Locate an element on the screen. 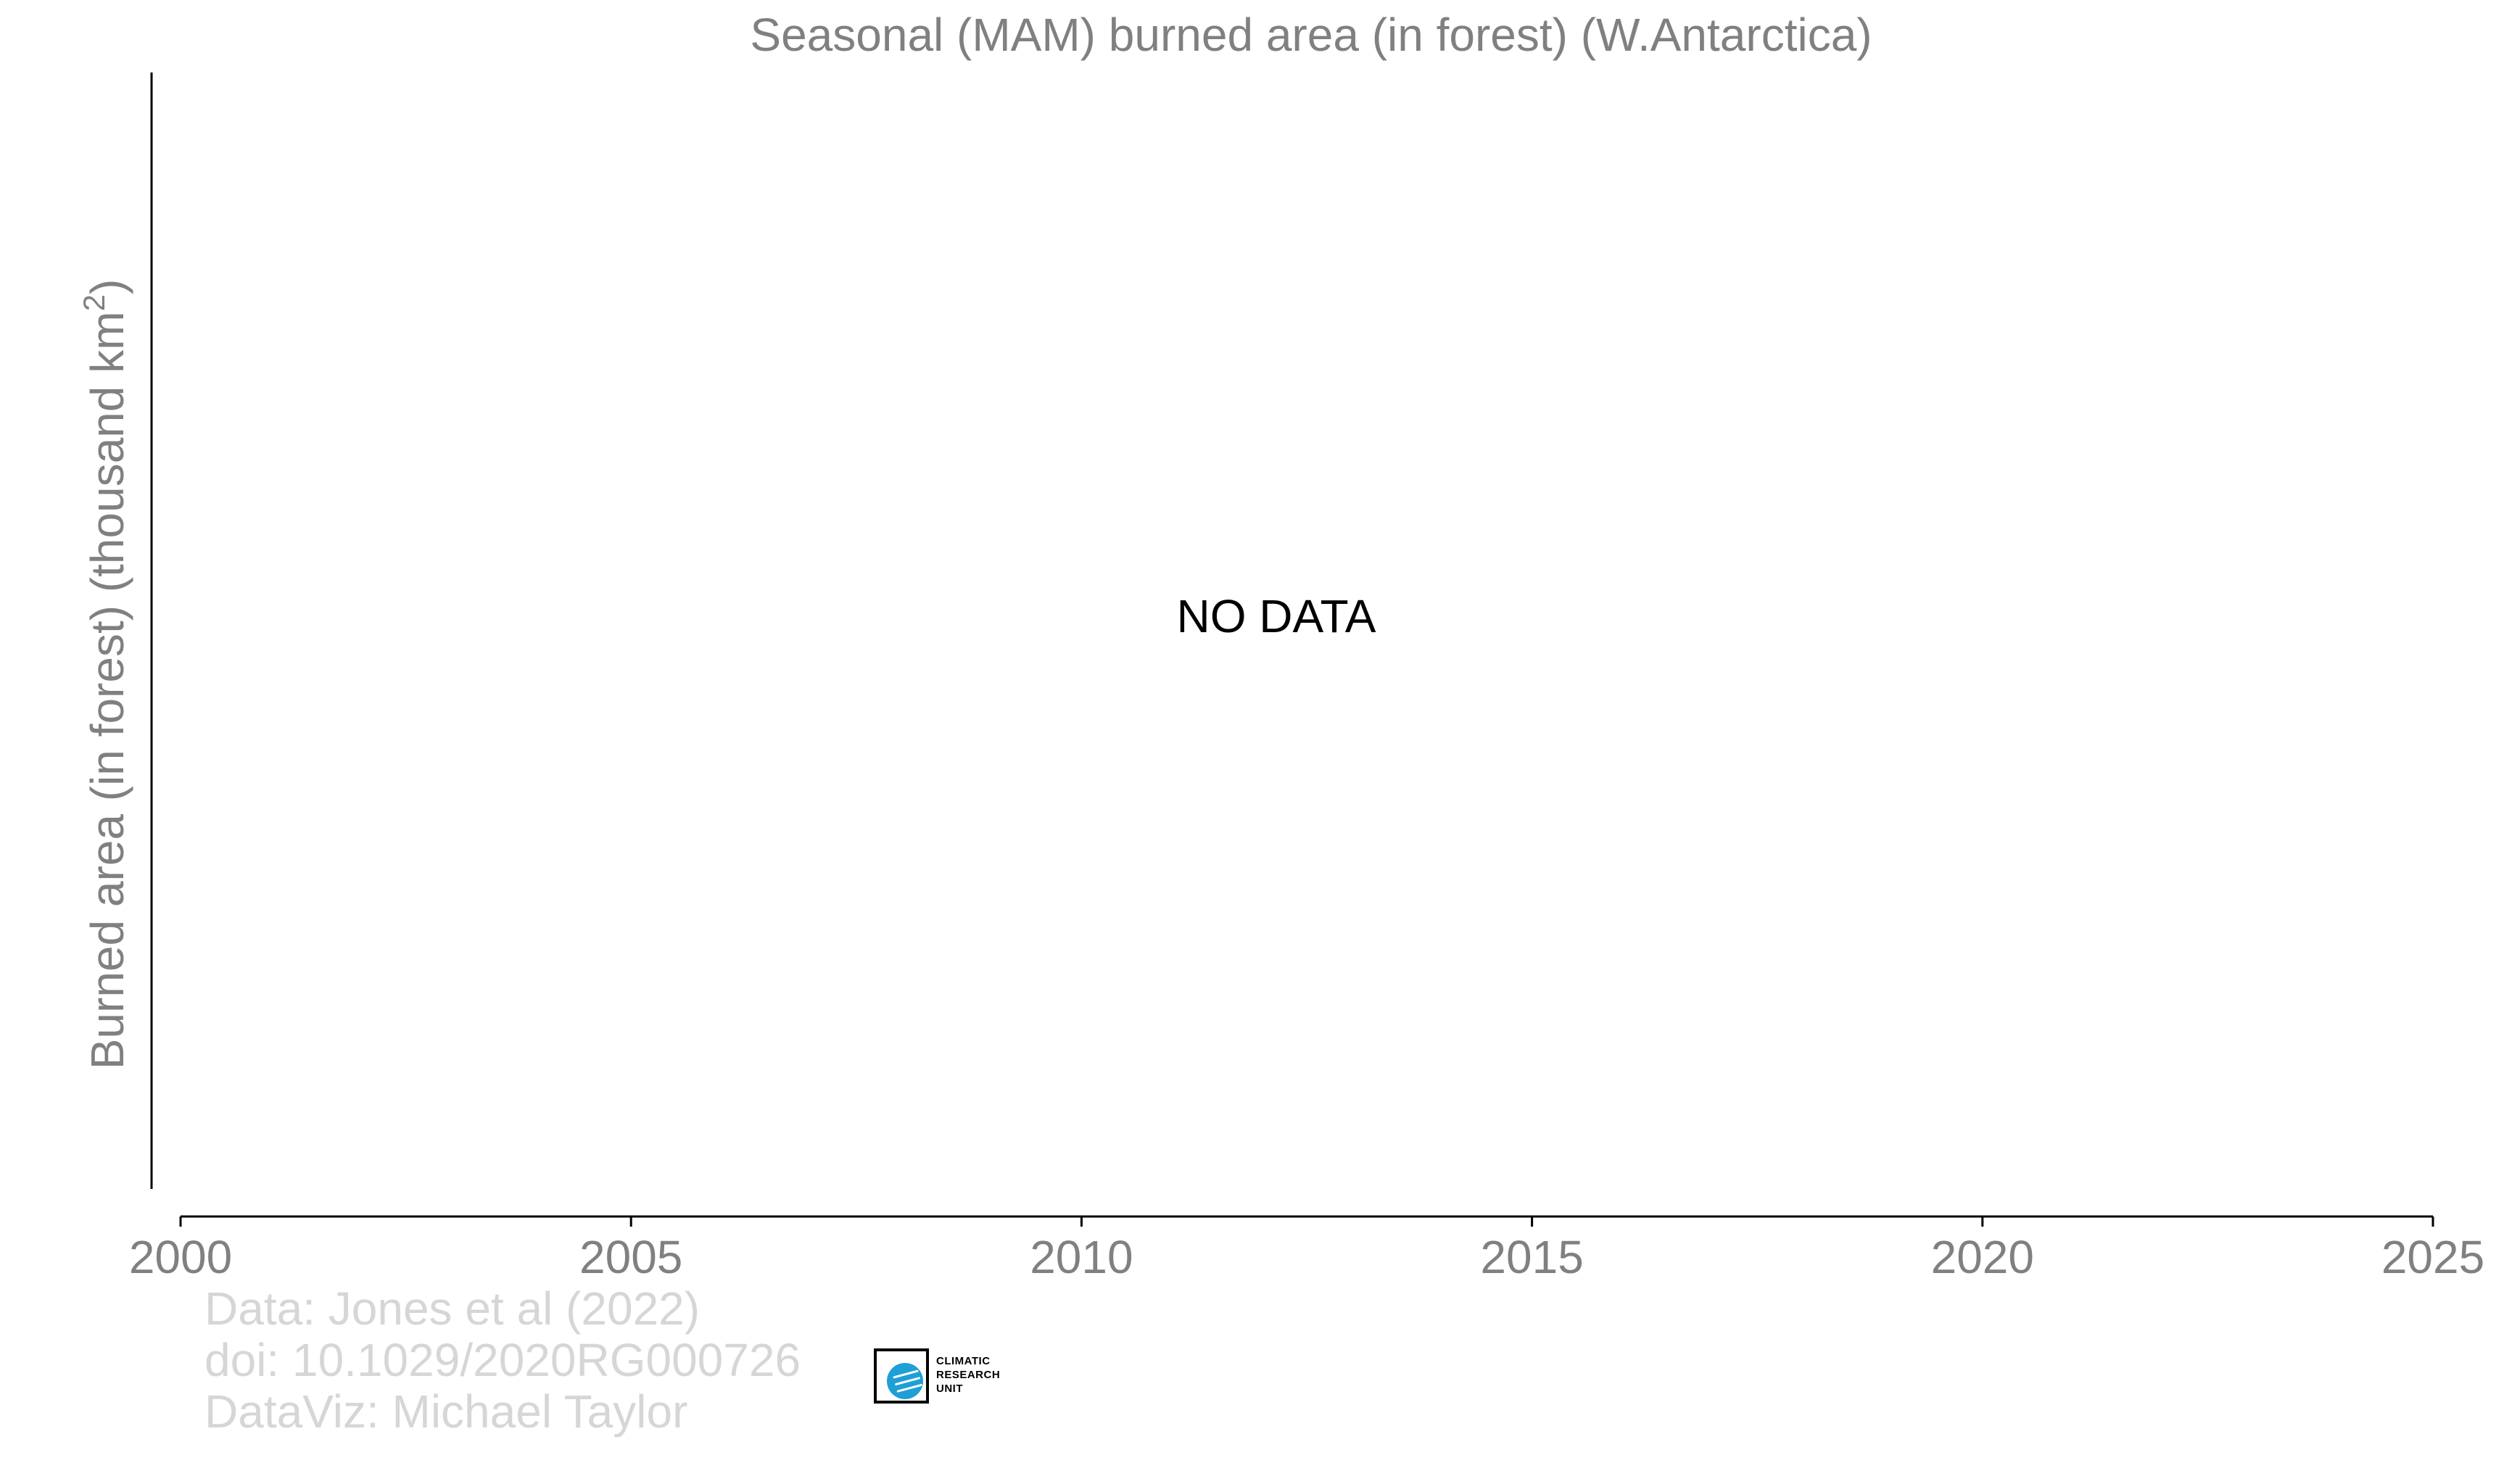 Image resolution: width=2504 pixels, height=1484 pixels. logo-text-line3: UNIT is located at coordinates (949, 1389).